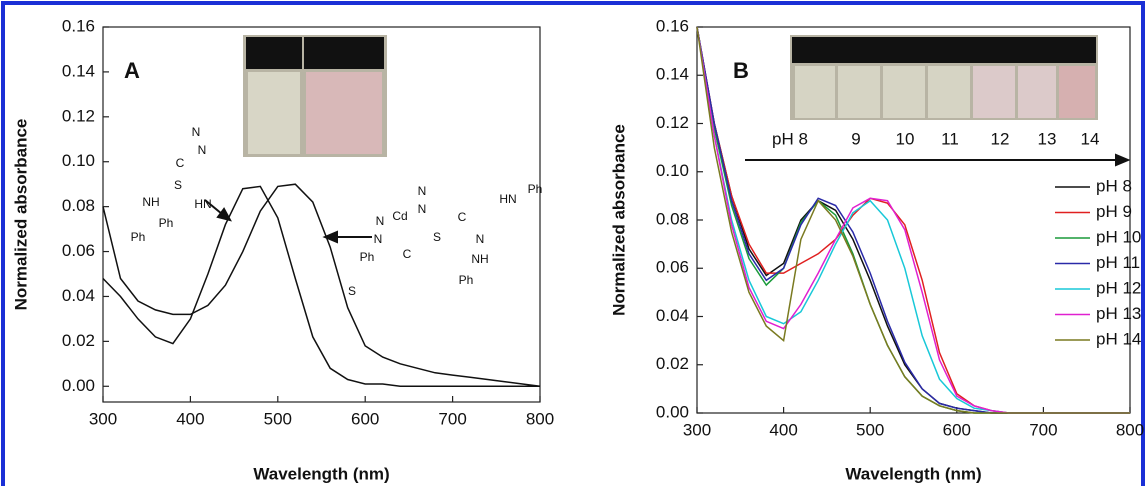 The width and height of the screenshot is (1146, 486). Describe the element at coordinates (905, 138) in the screenshot. I see `vial-label: 10` at that location.